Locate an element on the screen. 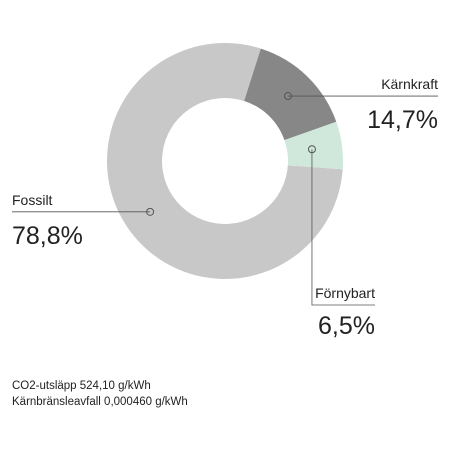 The height and width of the screenshot is (450, 450). slice-fornybart is located at coordinates (313, 145).